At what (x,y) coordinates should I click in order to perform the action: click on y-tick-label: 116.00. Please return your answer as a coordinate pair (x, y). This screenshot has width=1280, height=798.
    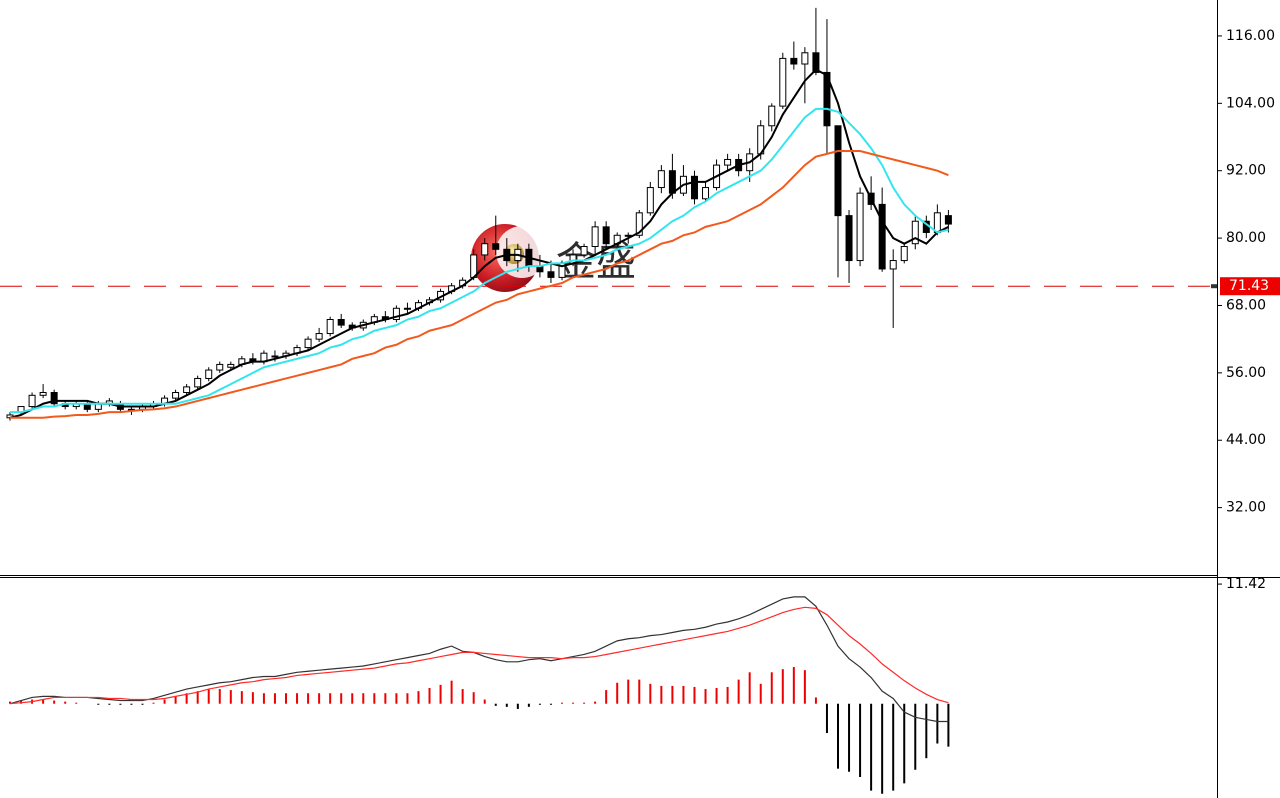
    Looking at the image, I should click on (1250, 36).